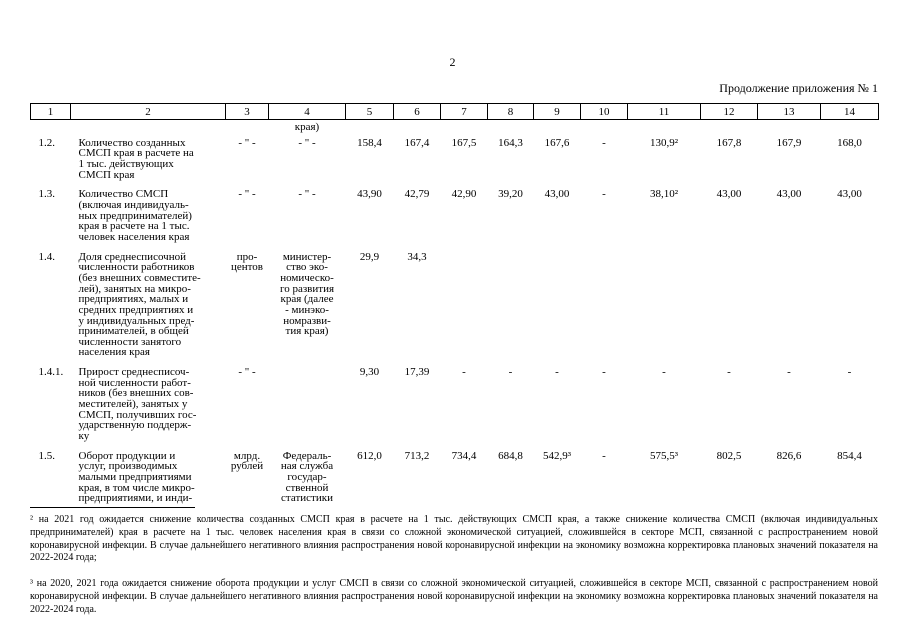 Image resolution: width=905 pixels, height=640 pixels. I want to click on value-cell: 17,39, so click(417, 372).